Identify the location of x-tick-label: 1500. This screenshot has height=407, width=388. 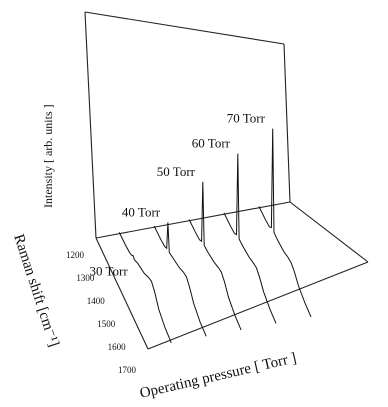
(106, 324).